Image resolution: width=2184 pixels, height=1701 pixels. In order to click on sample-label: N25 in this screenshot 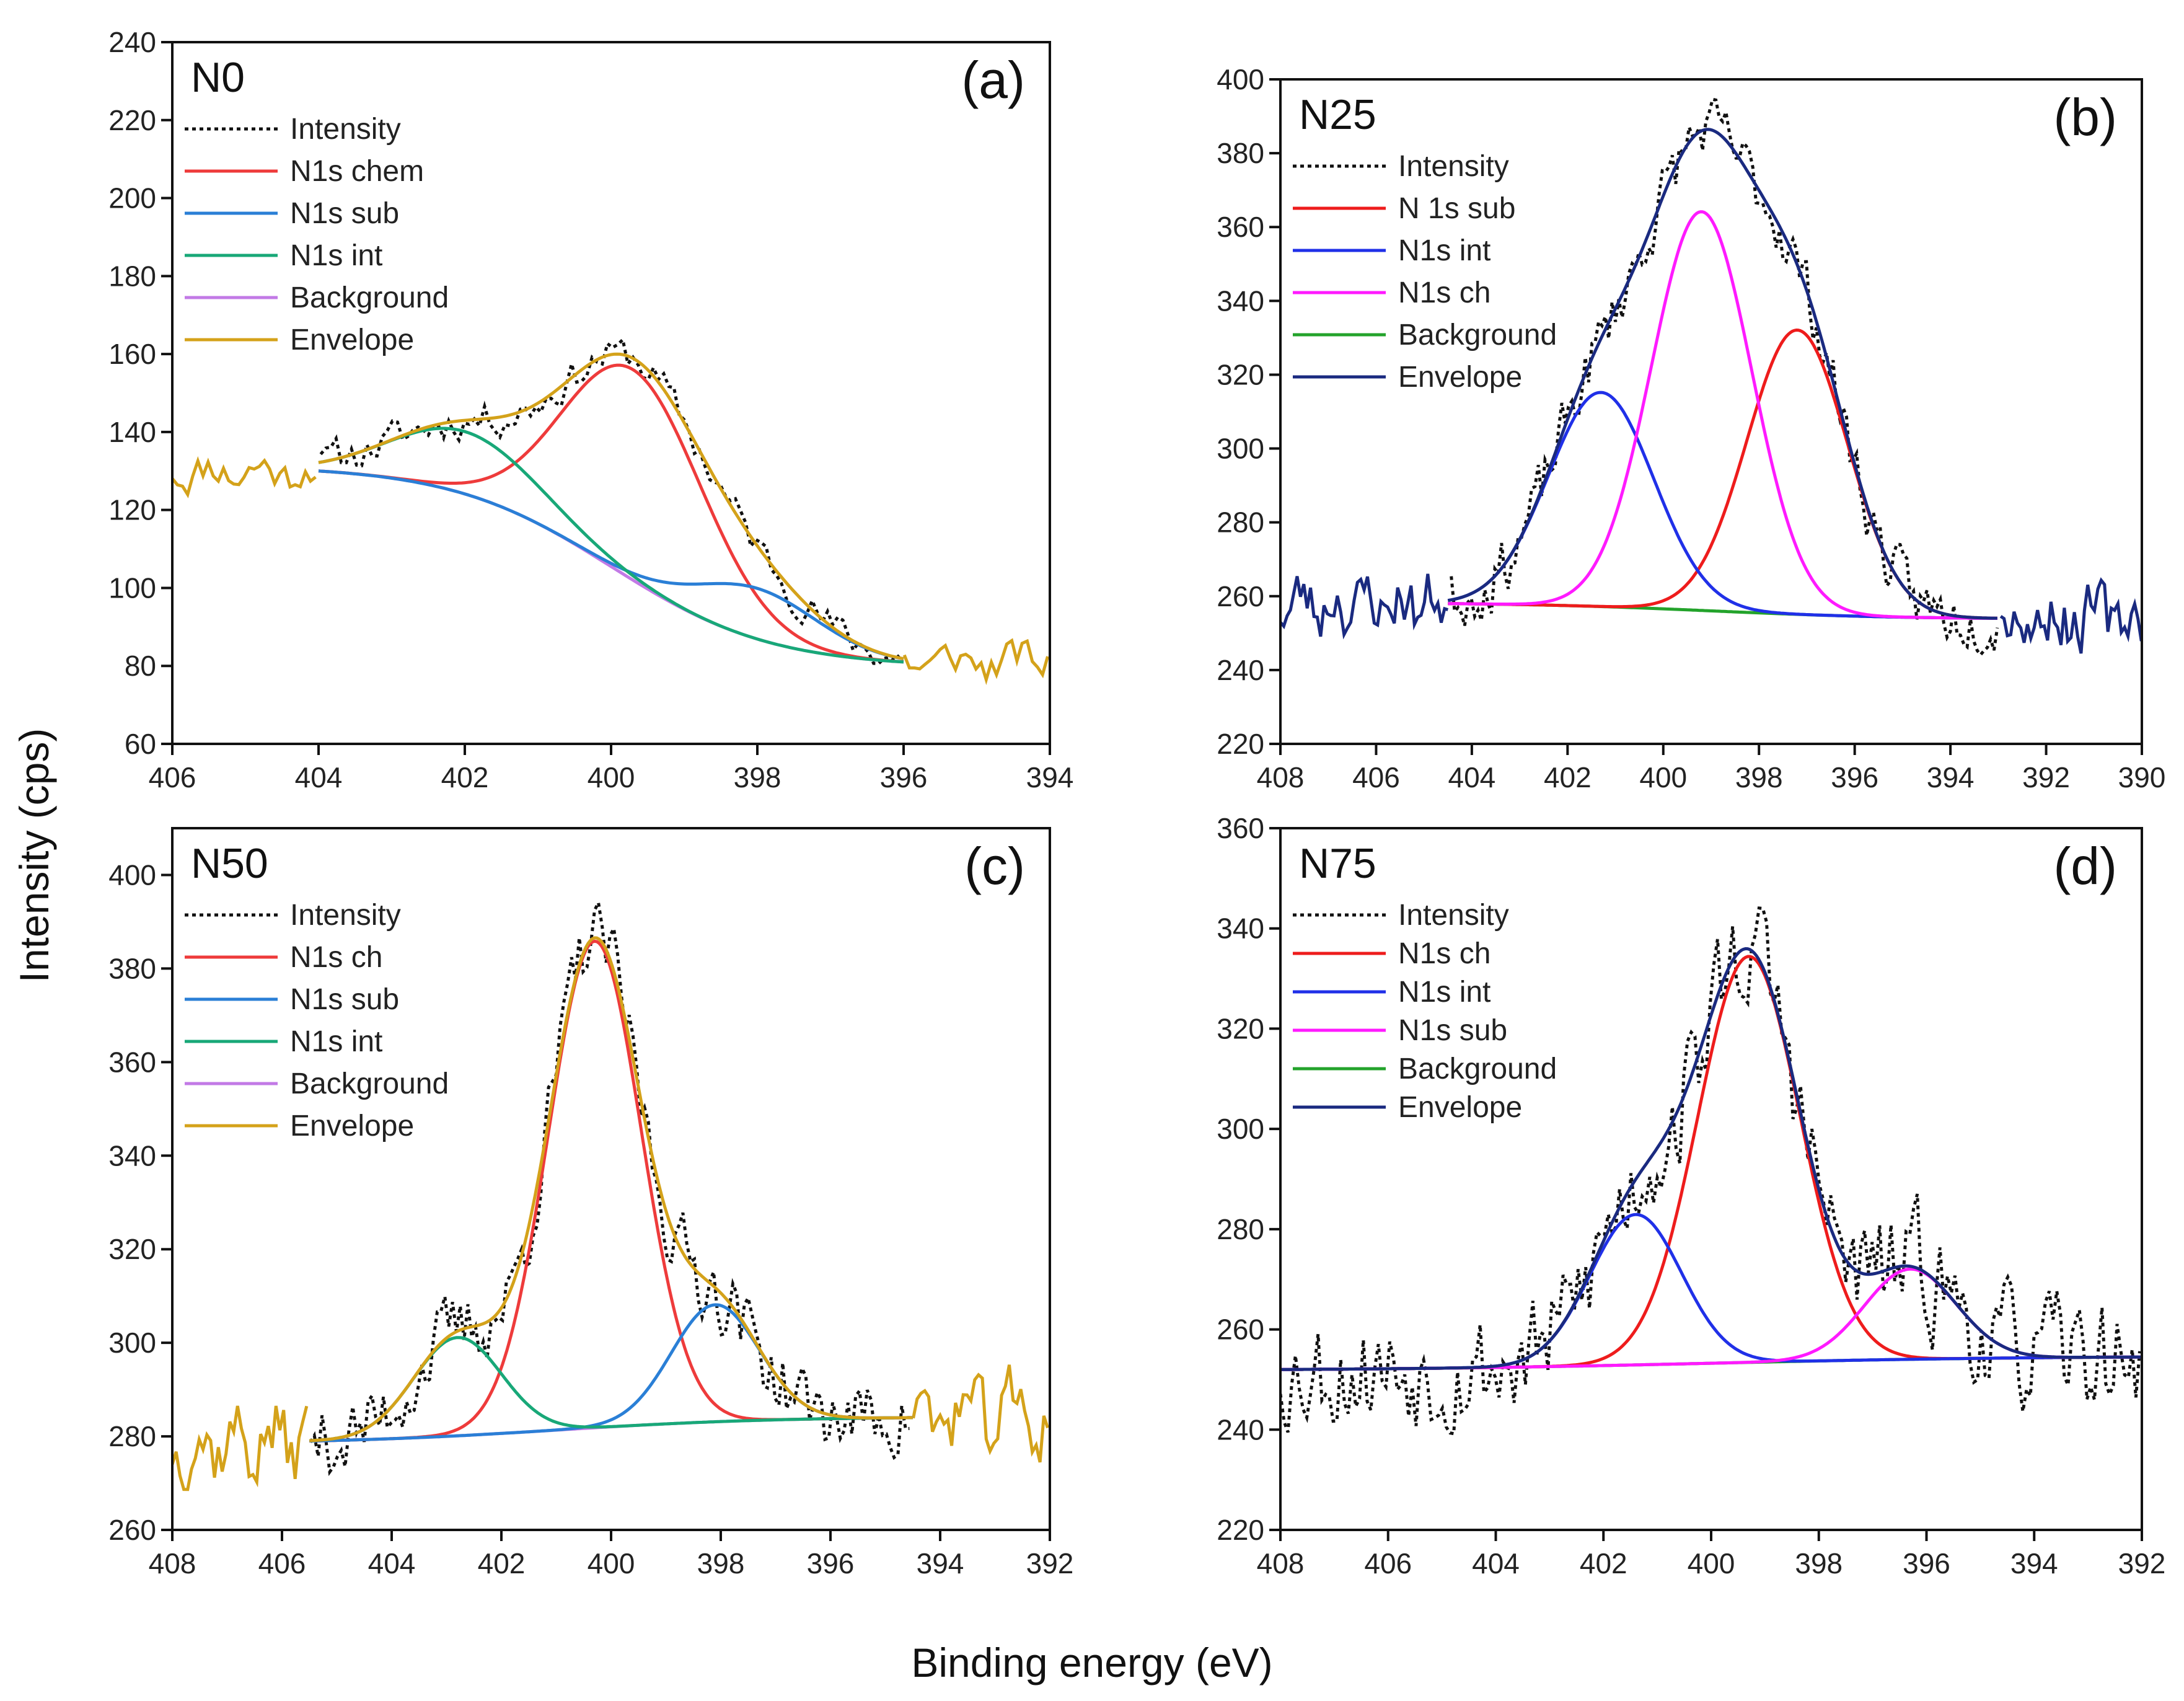, I will do `click(1337, 115)`.